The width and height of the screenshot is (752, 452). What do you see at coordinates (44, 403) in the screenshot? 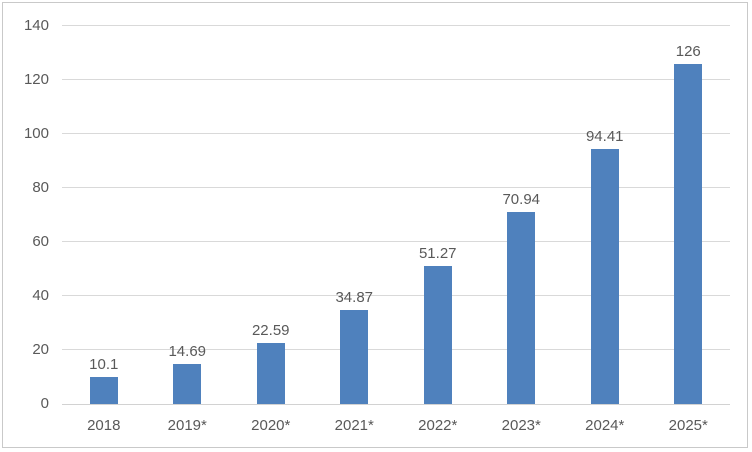
I see `y-axis-tick-label: 0` at bounding box center [44, 403].